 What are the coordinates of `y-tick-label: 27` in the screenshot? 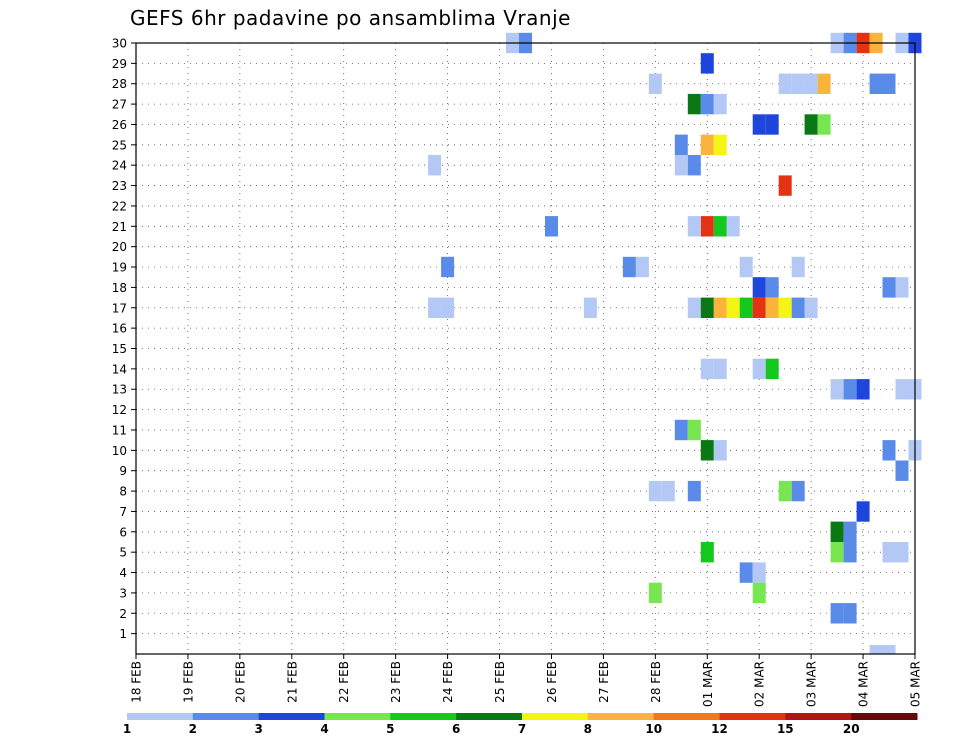 It's located at (119, 105).